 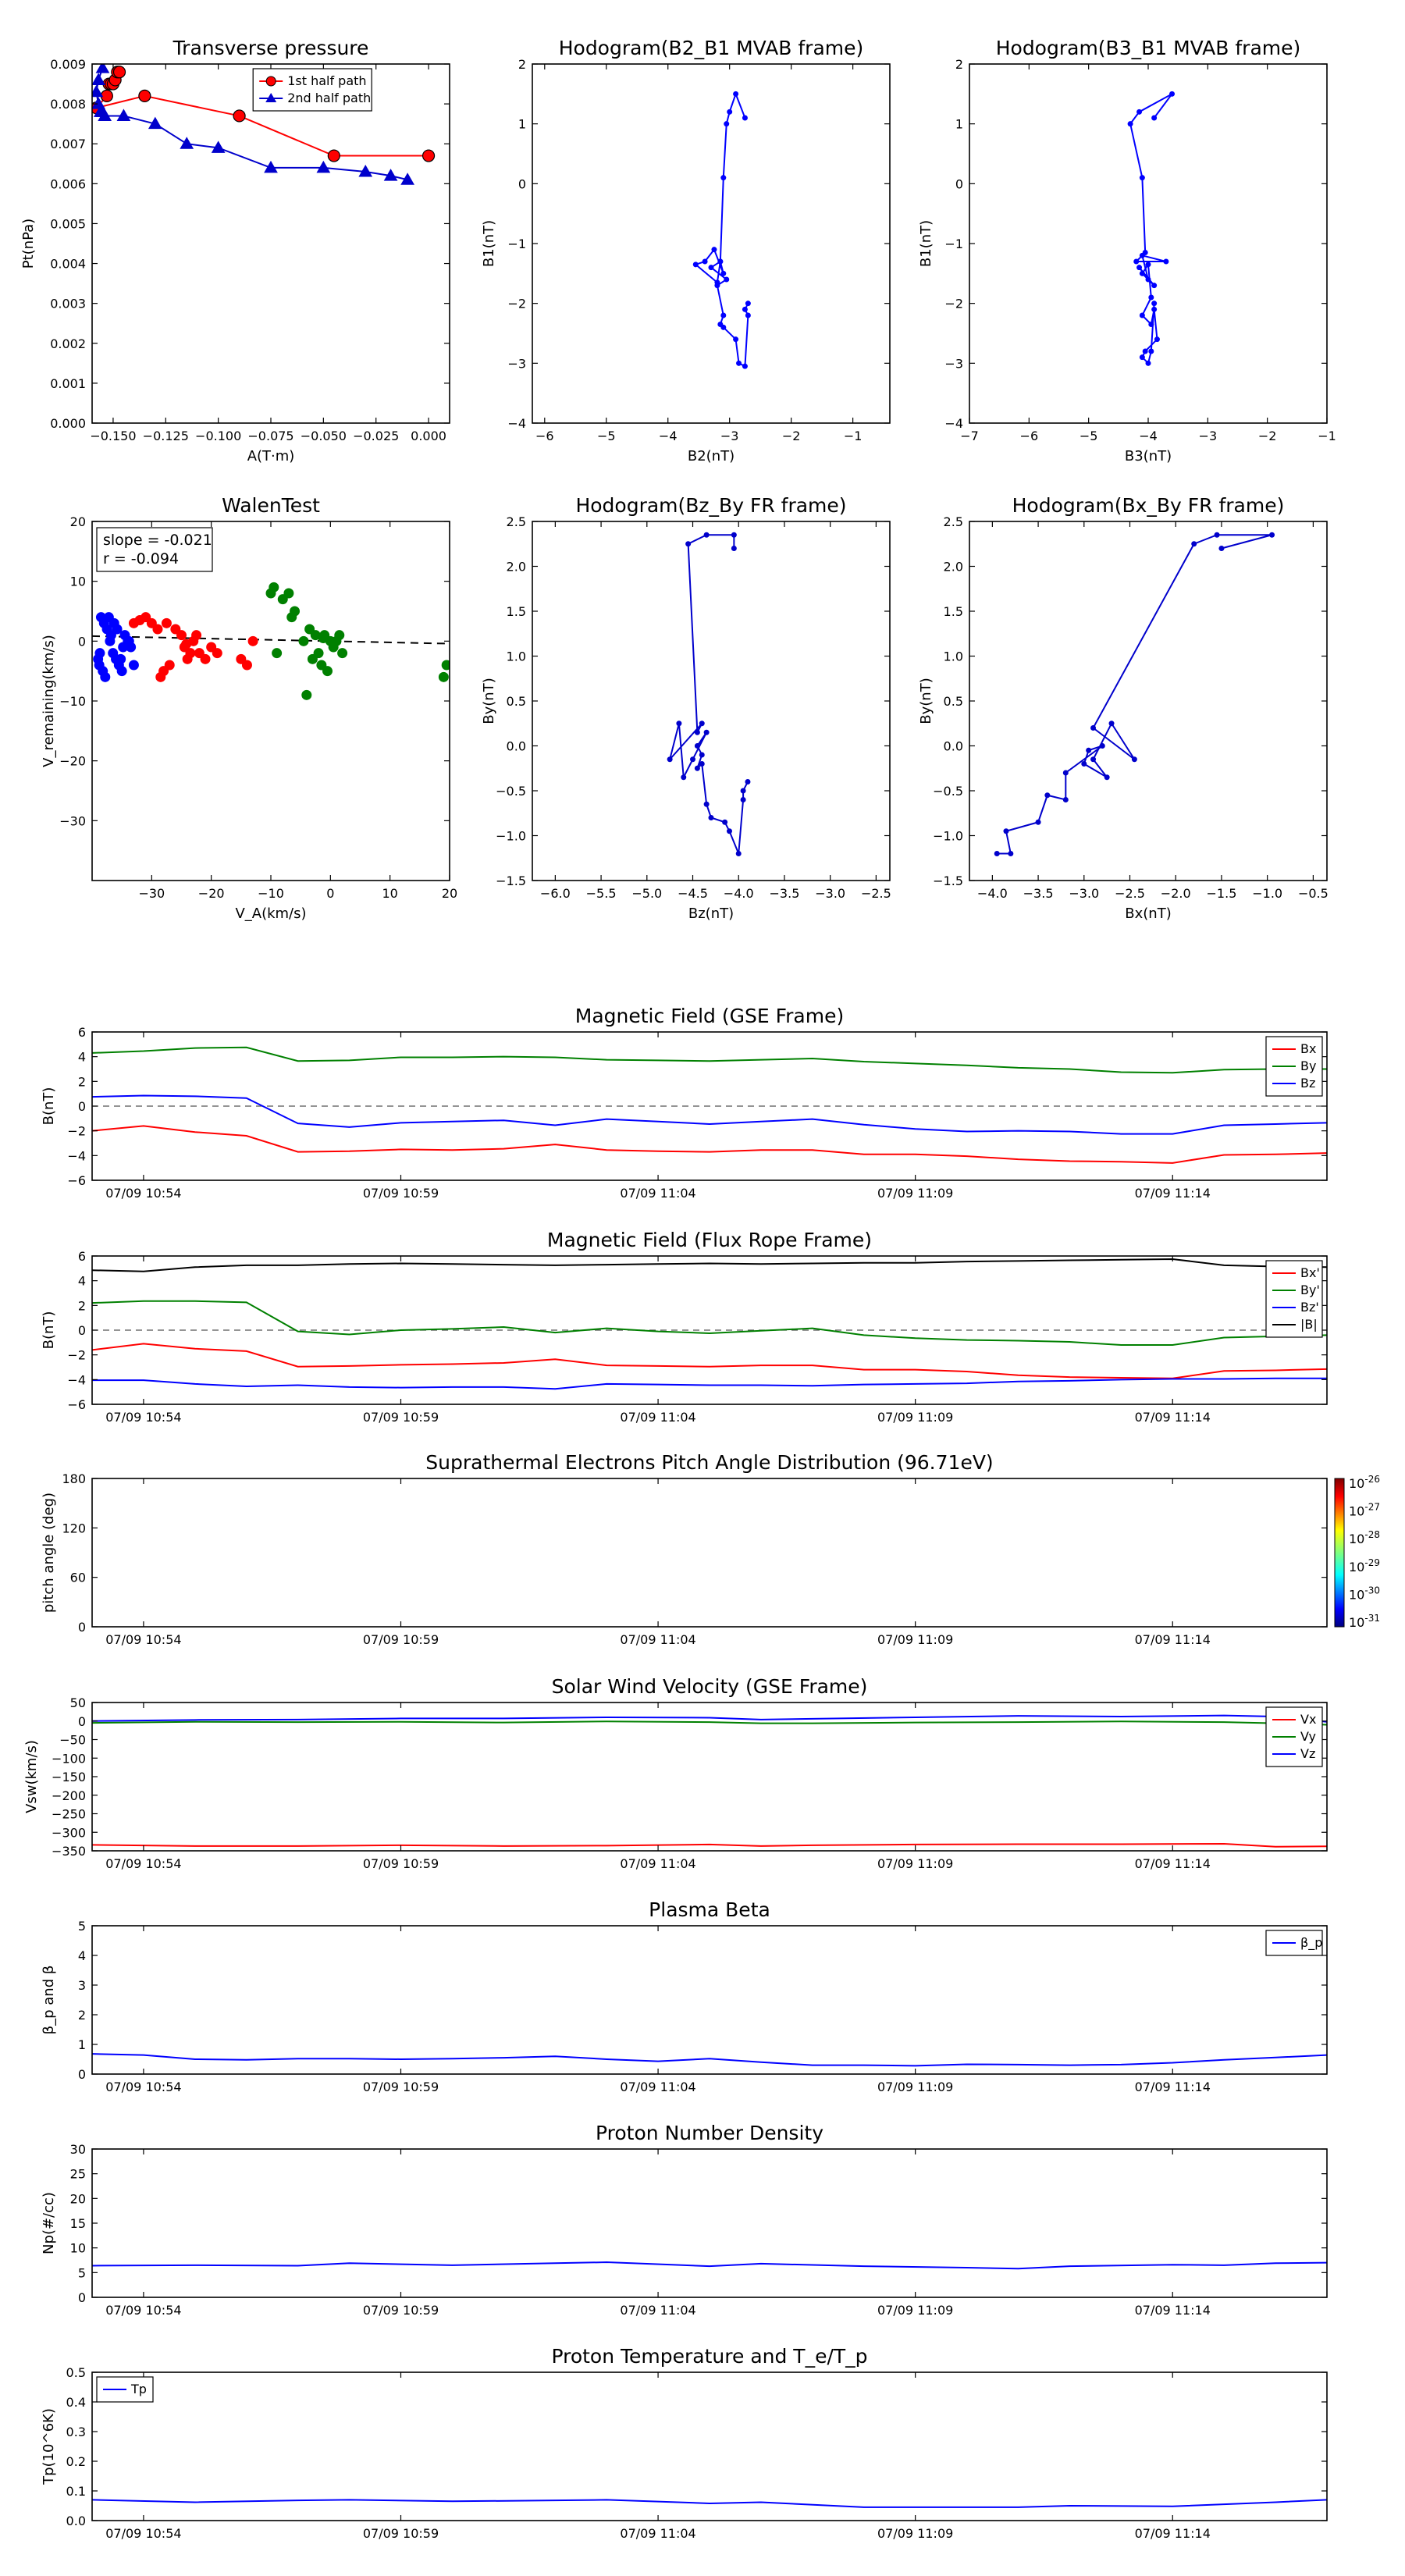 I want to click on y-tick-label: 120, so click(x=74, y=1528).